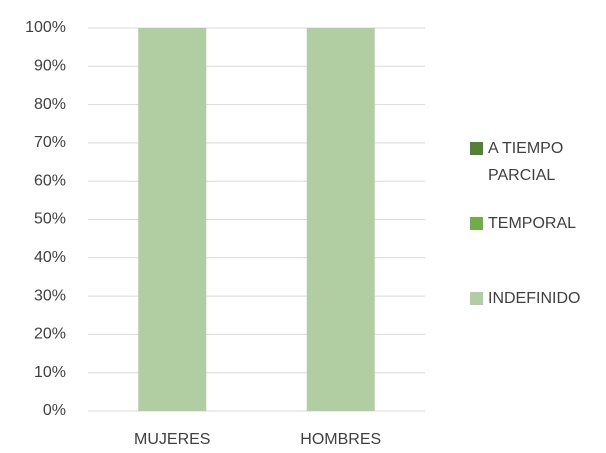 The height and width of the screenshot is (453, 606). I want to click on y-tick-label: 70%, so click(50, 142).